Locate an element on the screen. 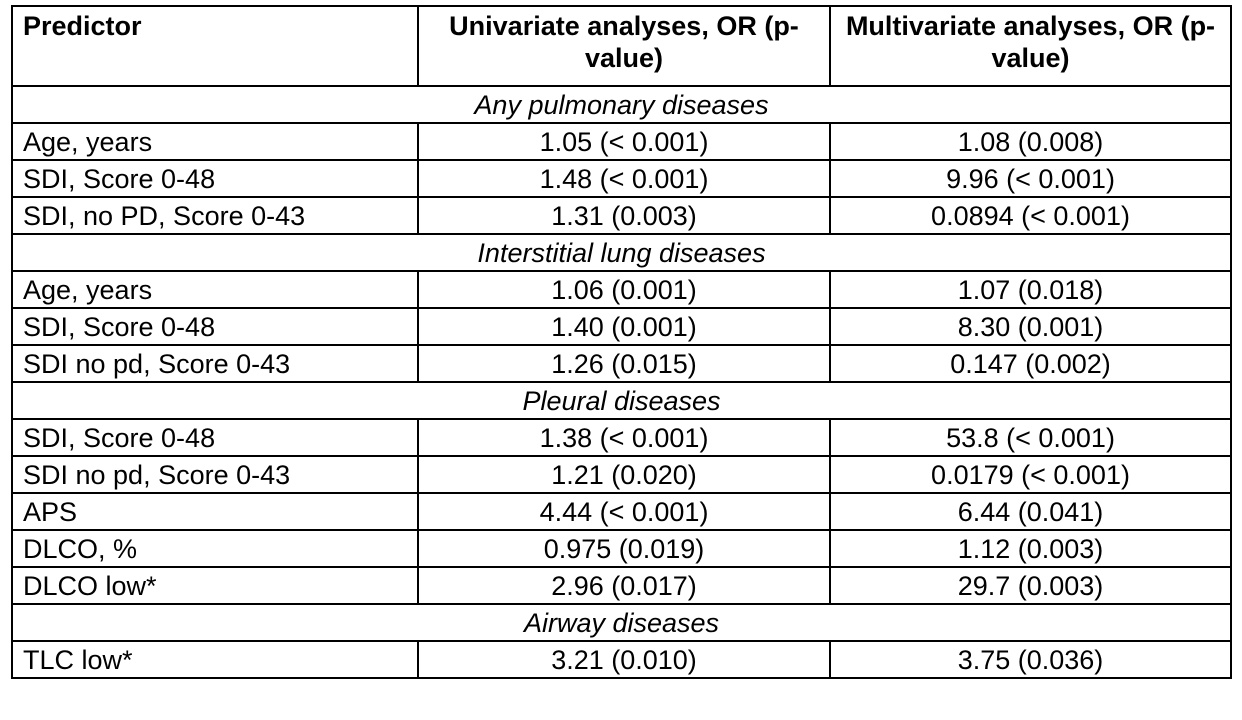  multivariate-cell: 53.8 (< 0.001) is located at coordinates (1030, 437).